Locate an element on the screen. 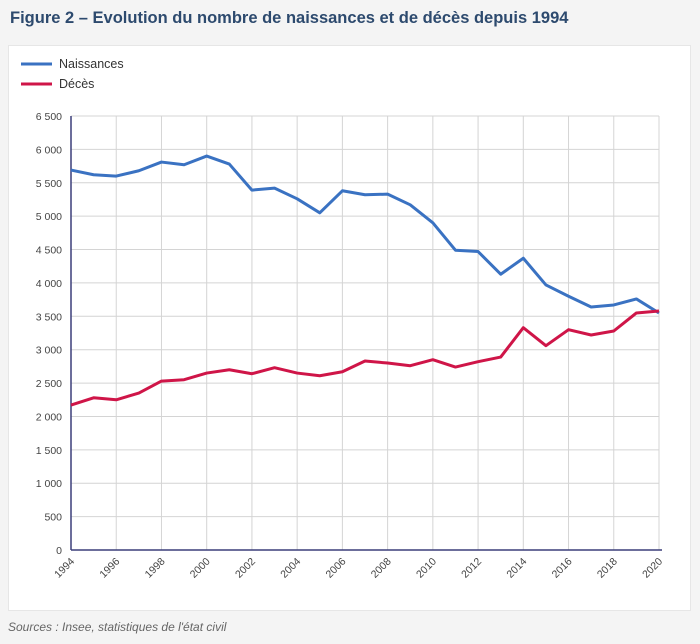 The width and height of the screenshot is (700, 644). x-tick-label: 2018 is located at coordinates (607, 568).